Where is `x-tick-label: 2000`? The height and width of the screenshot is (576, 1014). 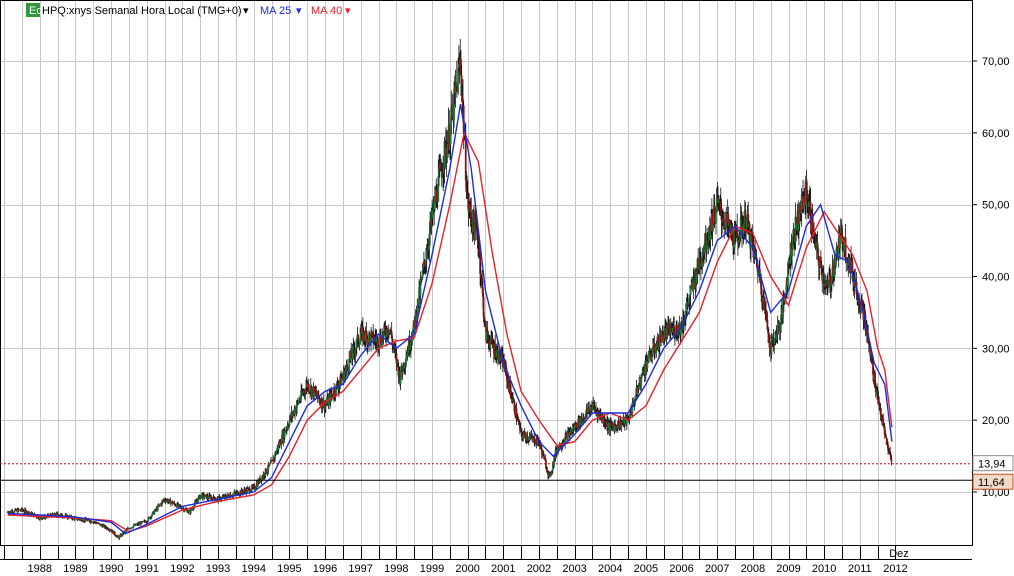 x-tick-label: 2000 is located at coordinates (467, 569).